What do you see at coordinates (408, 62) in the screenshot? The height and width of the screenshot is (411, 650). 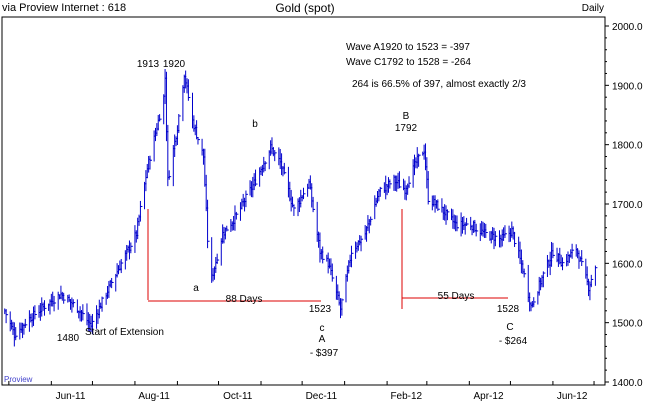 I see `note-wave-c: Wave C1792 to 1528 = -264` at bounding box center [408, 62].